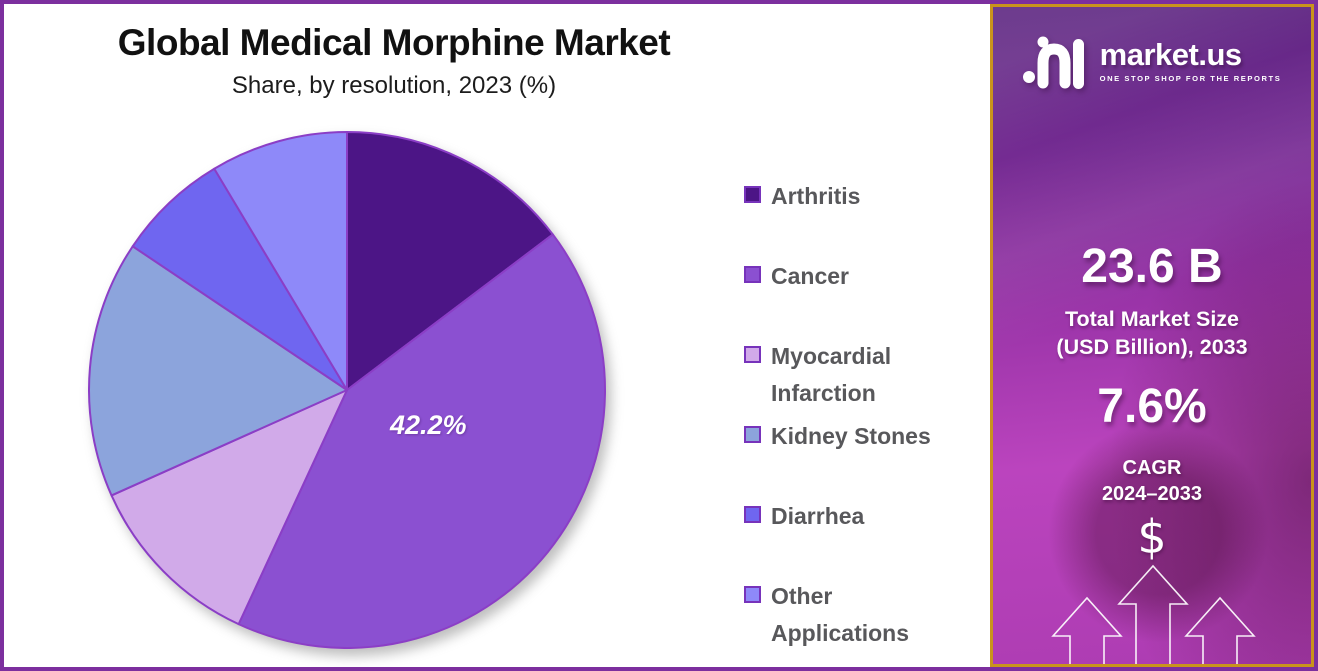  I want to click on legend-item-arthritis: Arthritis, so click(850, 196).